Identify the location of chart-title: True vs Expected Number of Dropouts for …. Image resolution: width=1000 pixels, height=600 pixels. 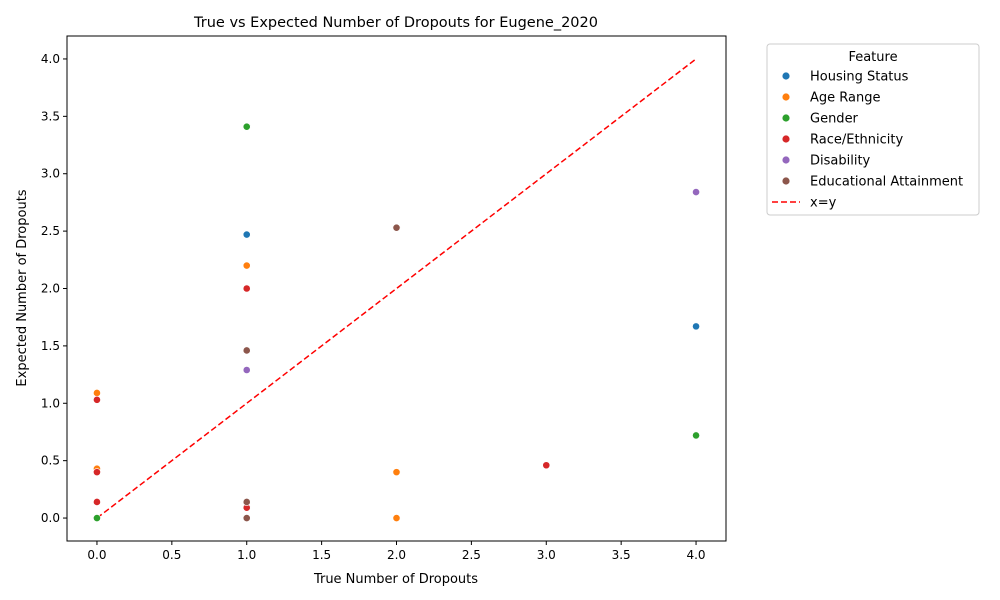
(395, 23).